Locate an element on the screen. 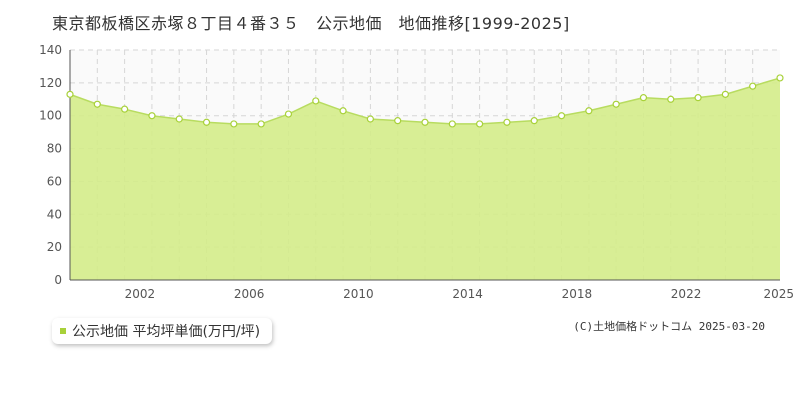  x-tick-label: 2025 is located at coordinates (778, 294).